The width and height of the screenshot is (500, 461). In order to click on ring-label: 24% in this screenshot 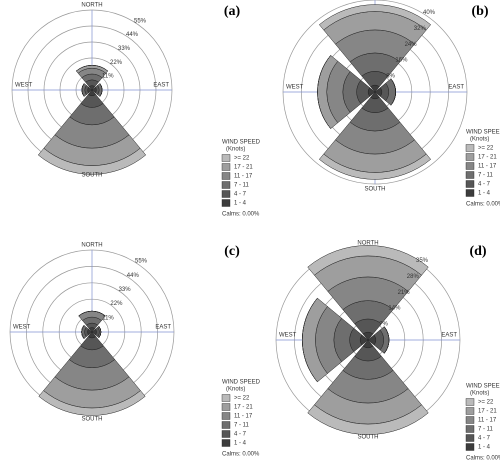, I will do `click(411, 45)`.